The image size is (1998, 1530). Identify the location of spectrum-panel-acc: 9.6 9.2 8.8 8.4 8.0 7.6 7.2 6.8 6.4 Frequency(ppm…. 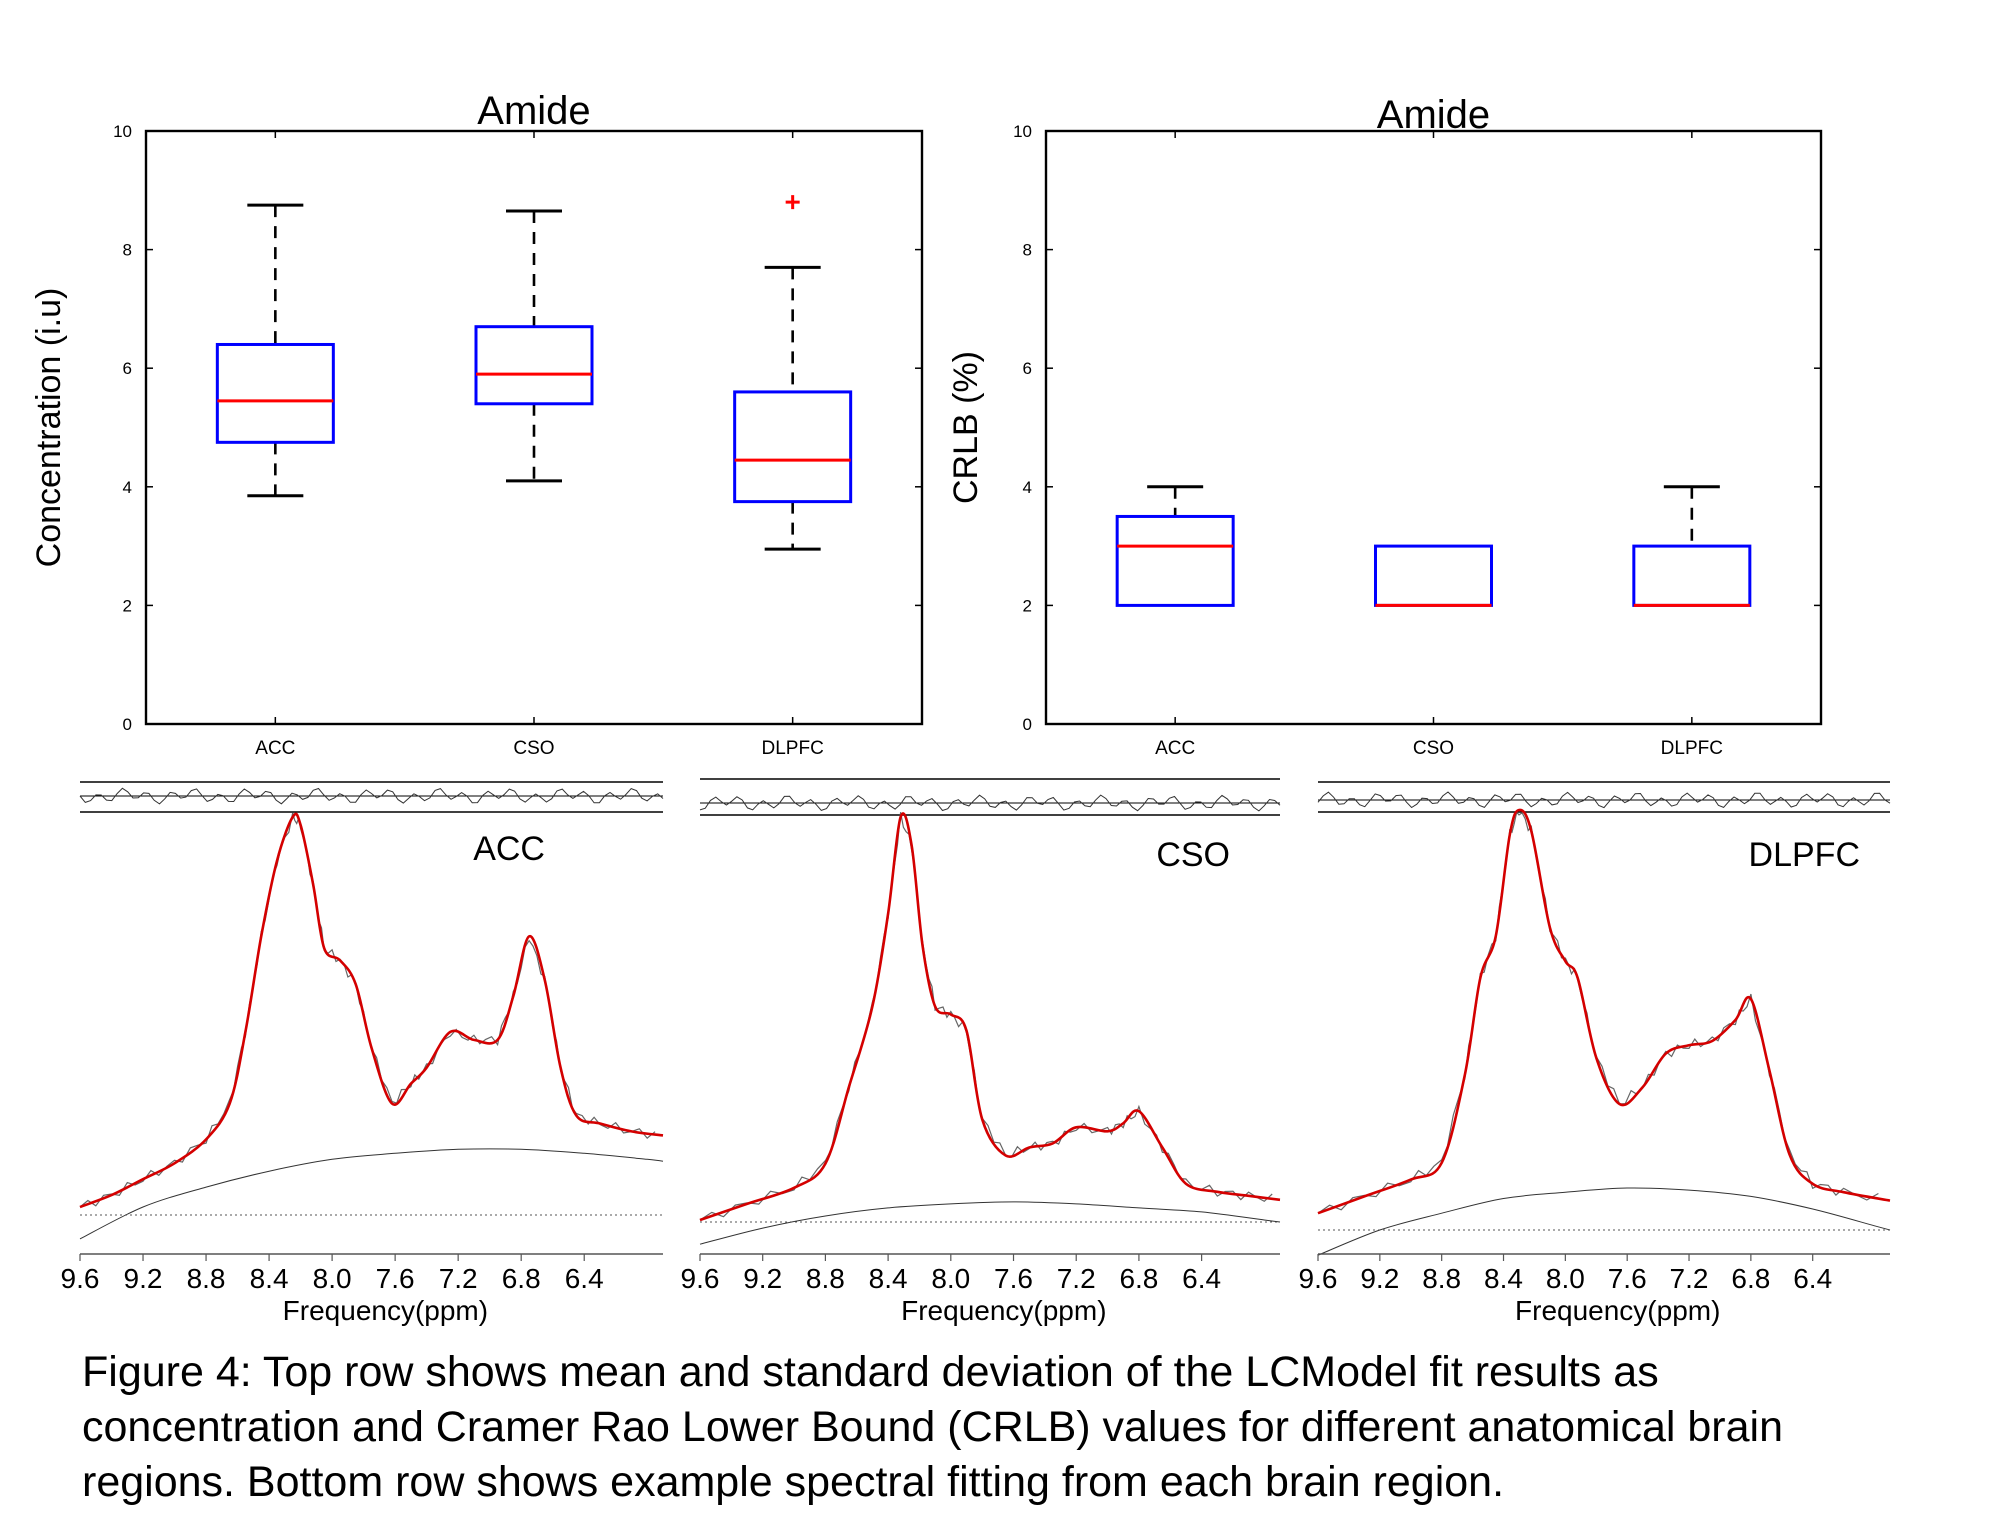
(362, 1053).